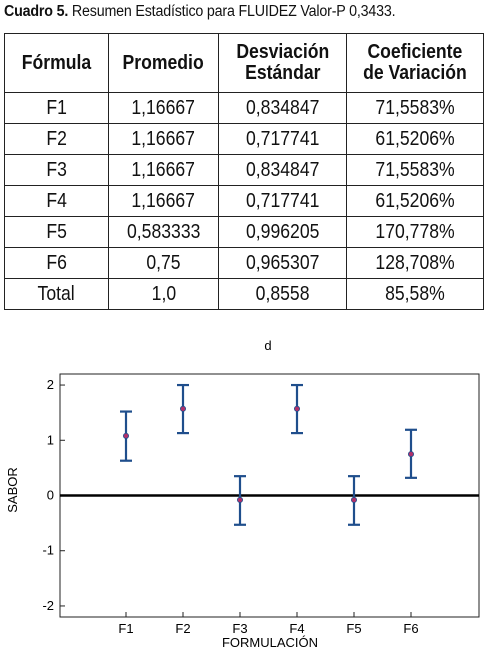 The image size is (487, 654). I want to click on column-header-3: Coeficiente de Variación, so click(415, 63).